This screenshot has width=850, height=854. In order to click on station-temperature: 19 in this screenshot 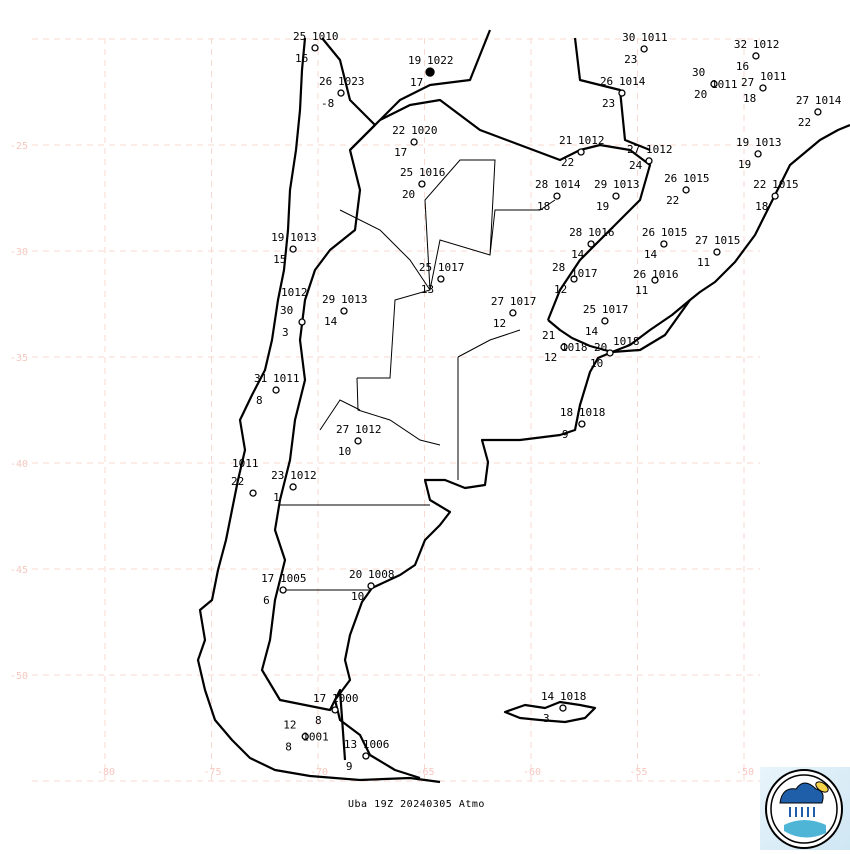, I will do `click(277, 237)`.